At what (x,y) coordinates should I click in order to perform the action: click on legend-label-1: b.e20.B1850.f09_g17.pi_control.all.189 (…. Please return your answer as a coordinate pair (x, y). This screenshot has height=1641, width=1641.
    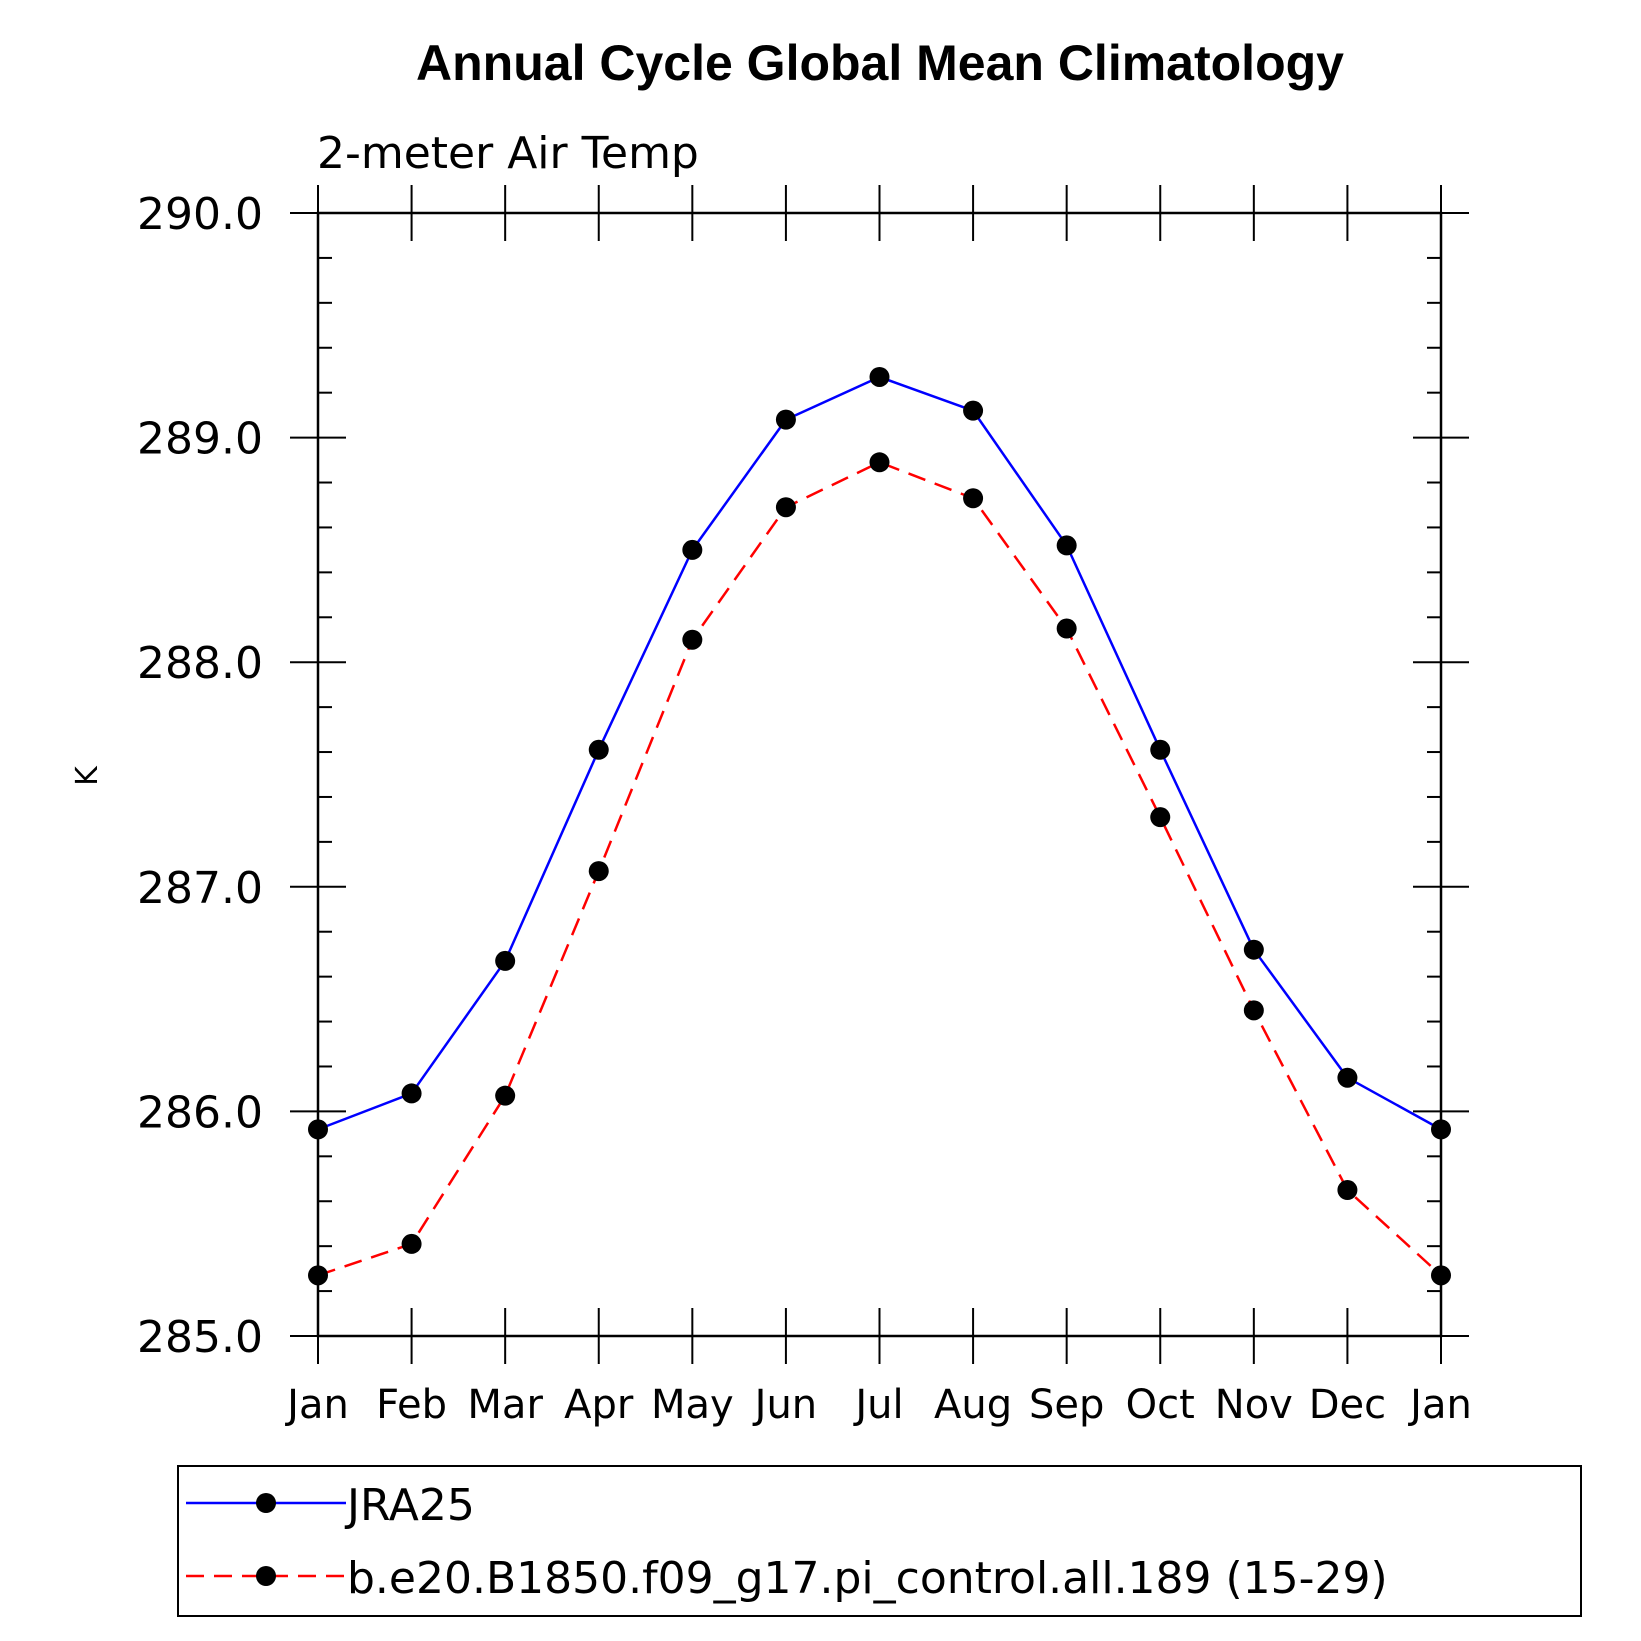
    Looking at the image, I should click on (867, 1578).